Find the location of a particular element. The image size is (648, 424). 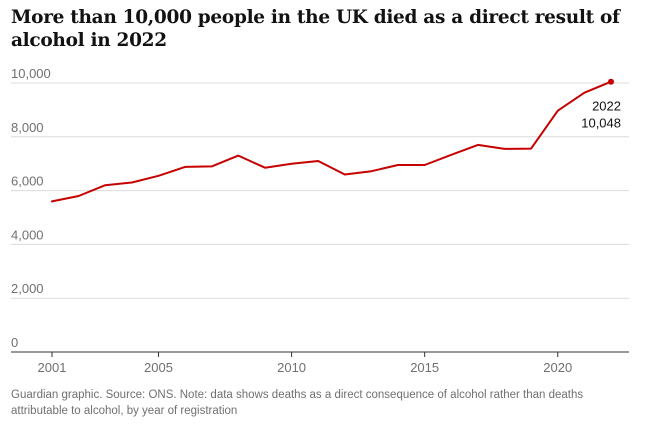

x-tick-label: 2015 is located at coordinates (424, 367).